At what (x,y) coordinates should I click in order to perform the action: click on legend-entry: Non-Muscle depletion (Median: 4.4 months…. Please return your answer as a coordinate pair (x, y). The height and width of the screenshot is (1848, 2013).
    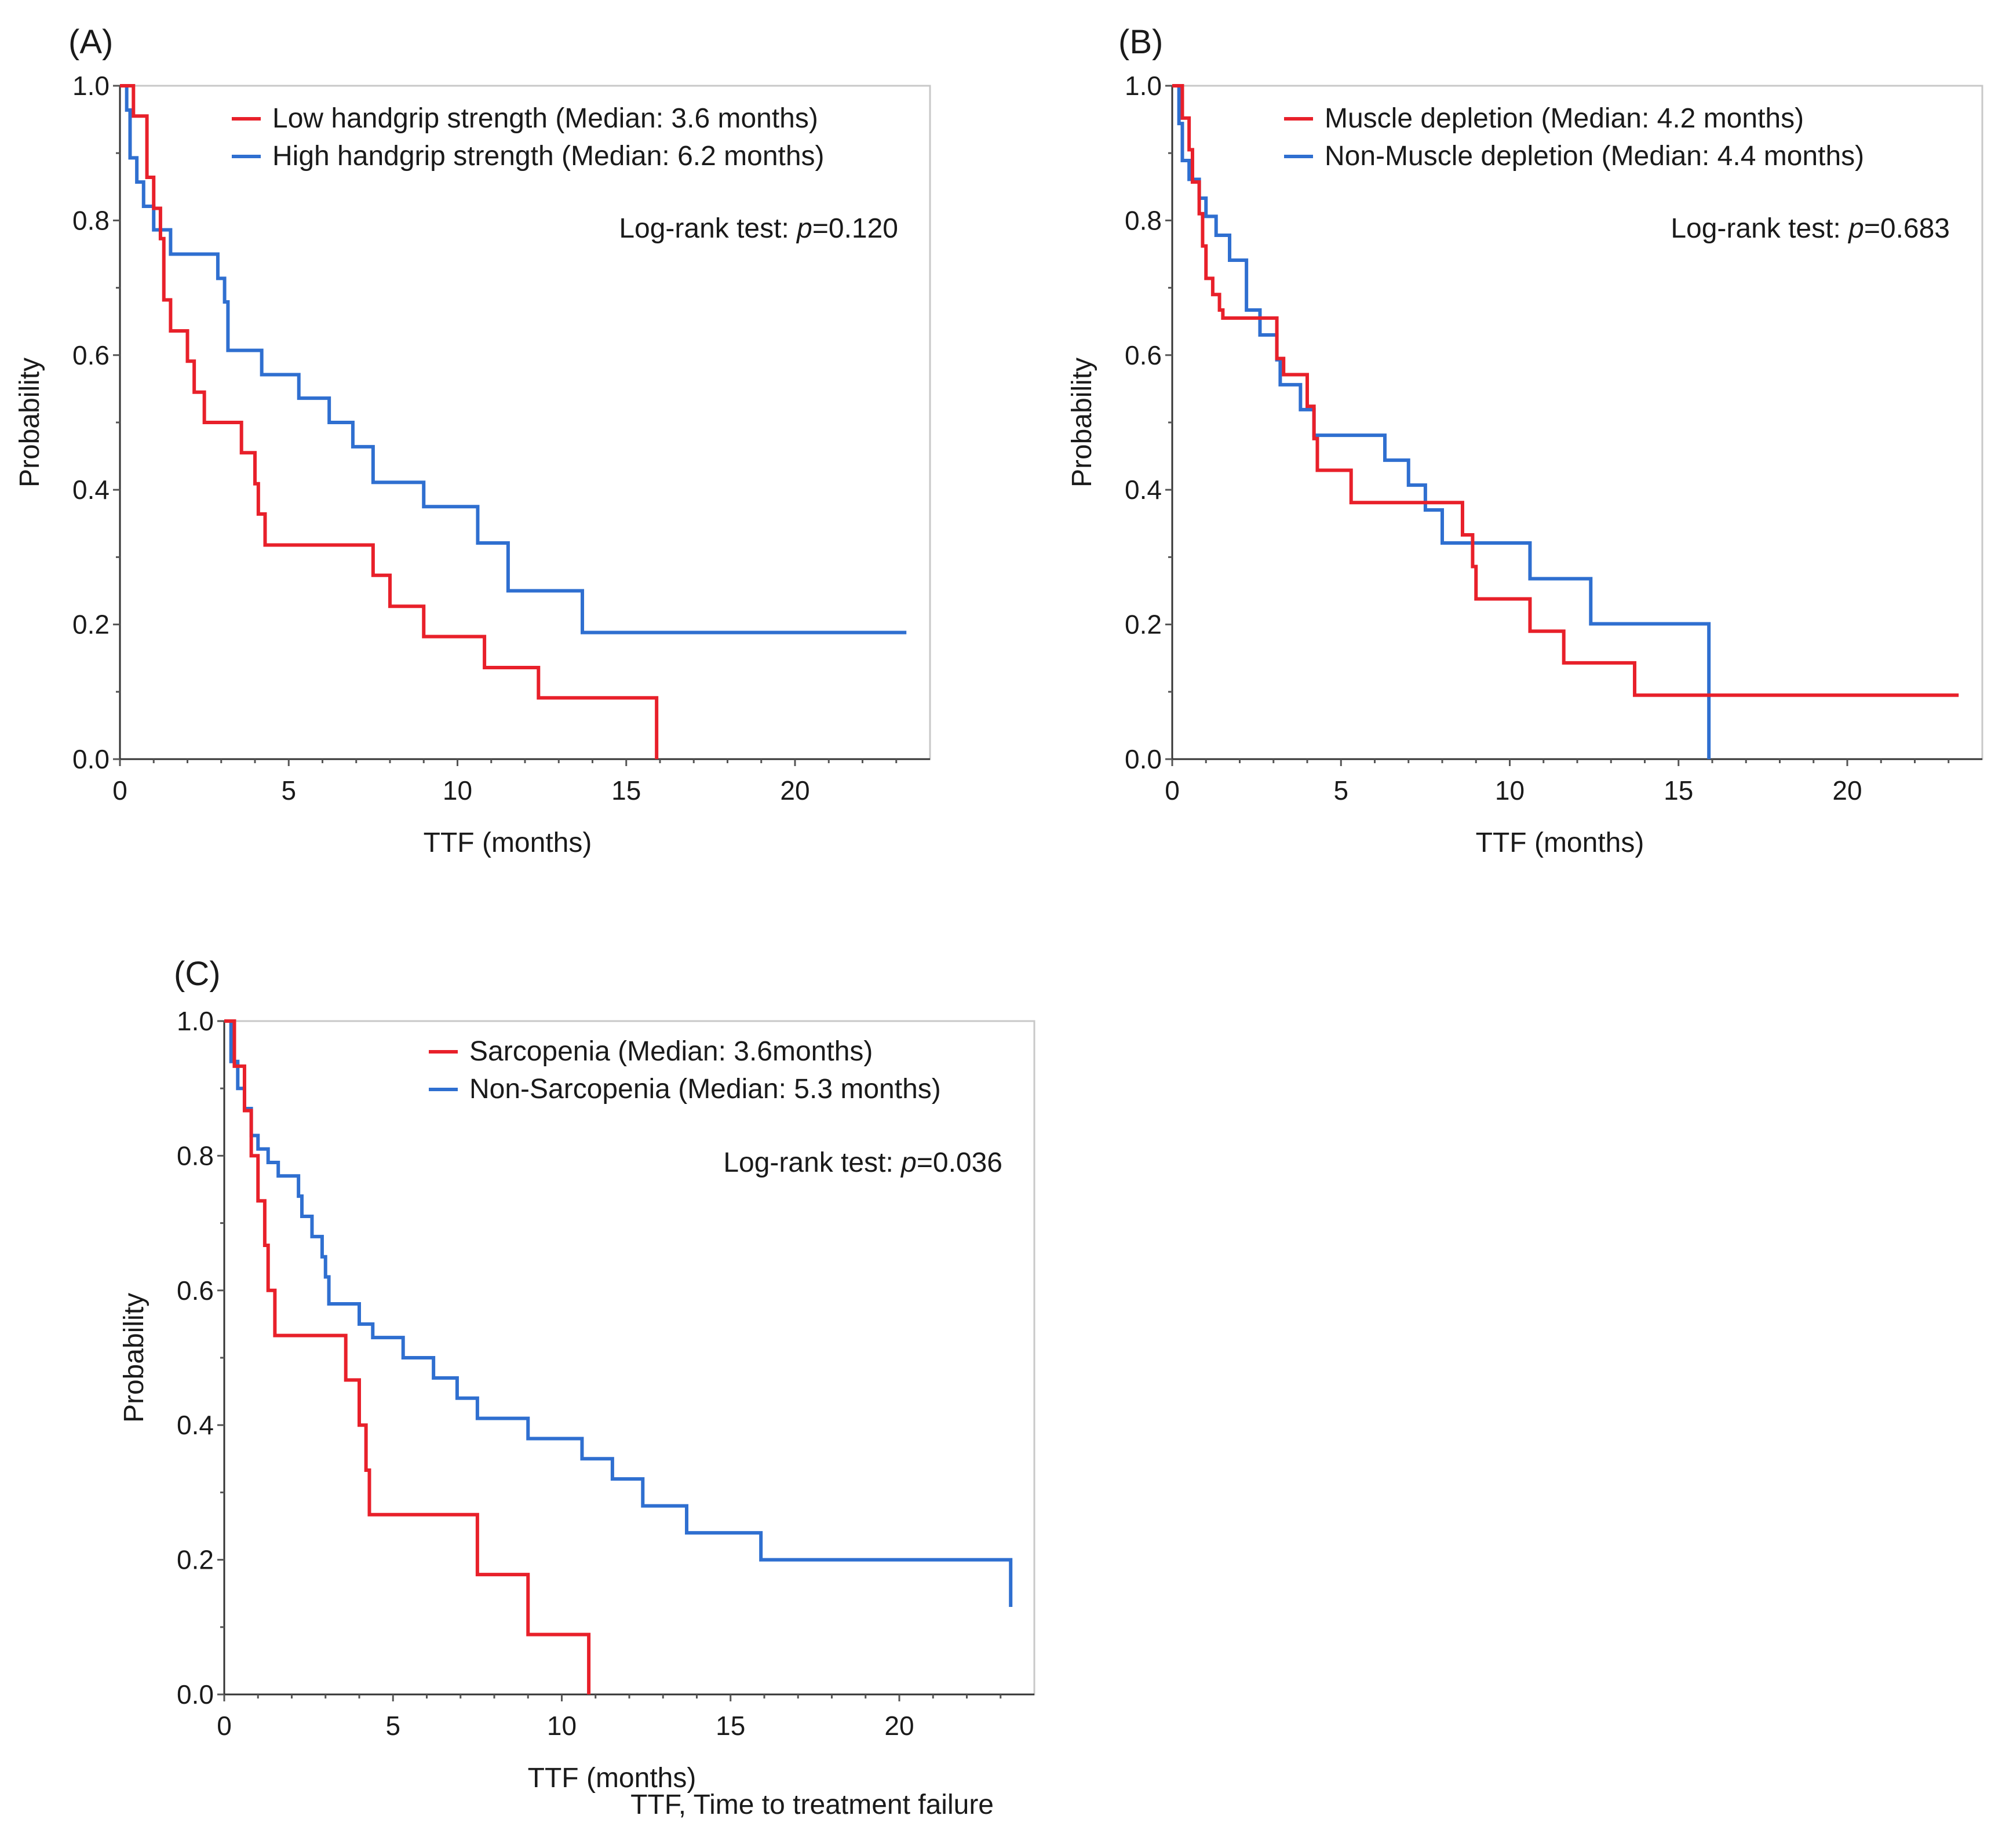
    Looking at the image, I should click on (1594, 156).